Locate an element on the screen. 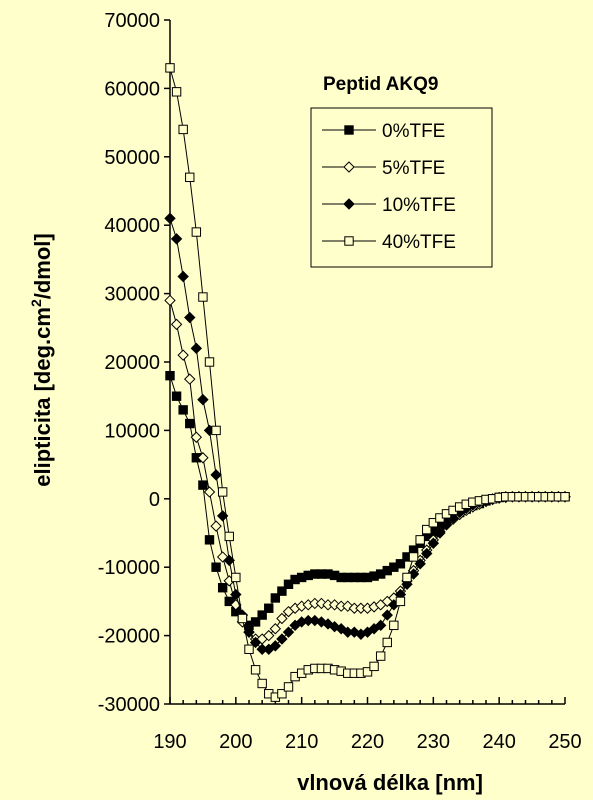 The image size is (593, 800). y-tick-label: -10000 is located at coordinates (129, 568).